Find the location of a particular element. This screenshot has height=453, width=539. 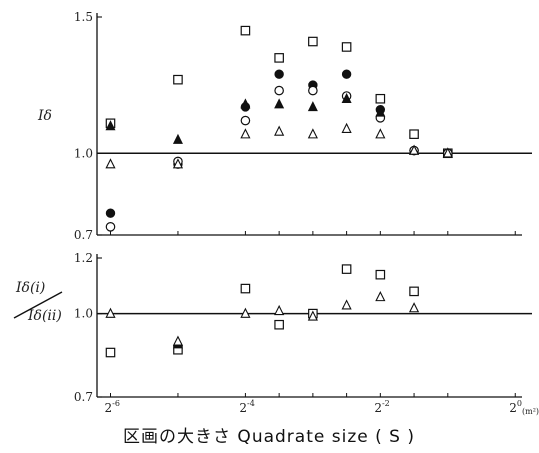

x-tick-label: 2-6 is located at coordinates (111, 407).